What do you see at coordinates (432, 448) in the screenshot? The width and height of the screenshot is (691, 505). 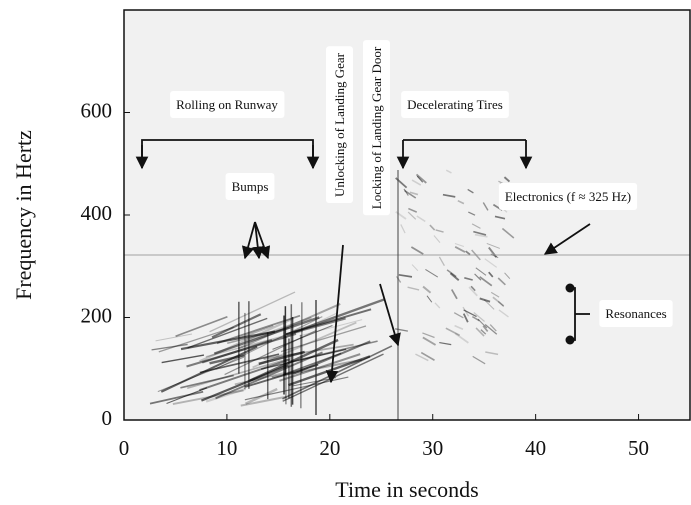 I see `x-tick-label: 30` at bounding box center [432, 448].